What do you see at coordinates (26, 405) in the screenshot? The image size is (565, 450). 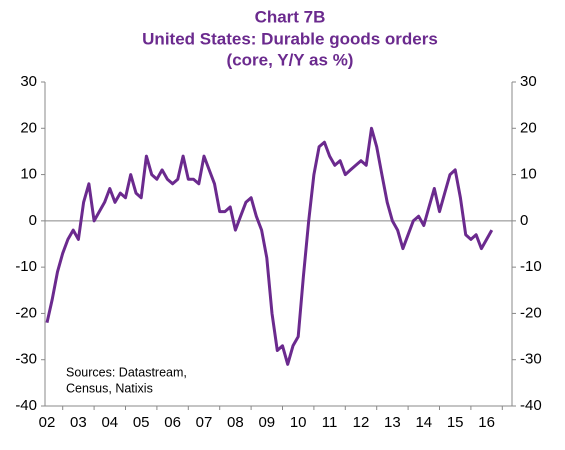 I see `y-tick-label: -40` at bounding box center [26, 405].